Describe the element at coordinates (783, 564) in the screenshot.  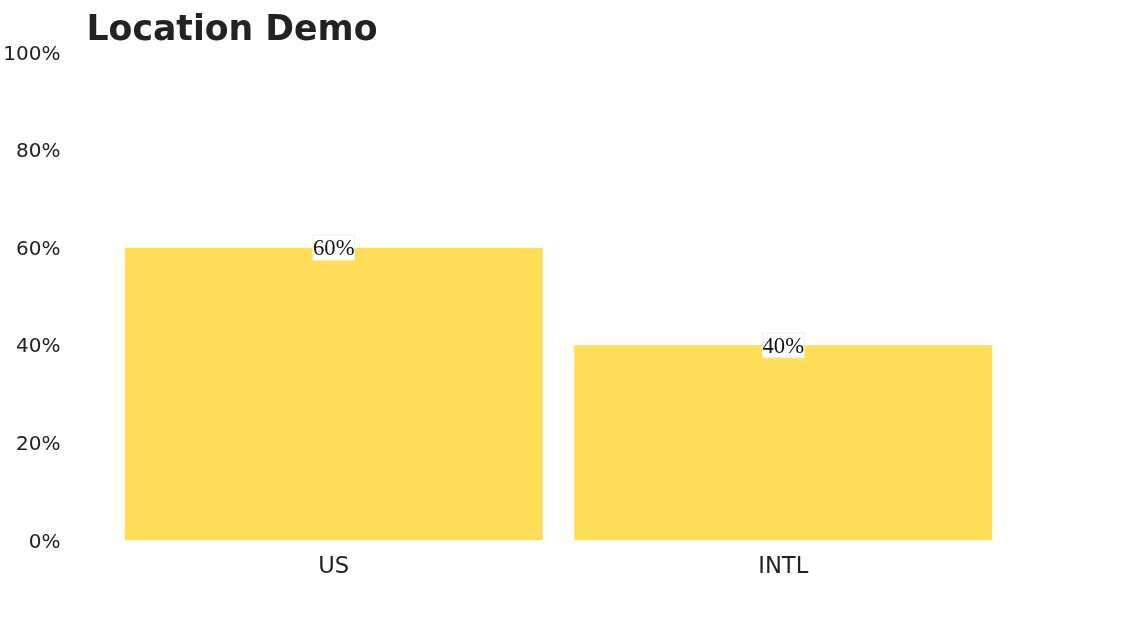
I see `x-tick-label: INTL` at that location.